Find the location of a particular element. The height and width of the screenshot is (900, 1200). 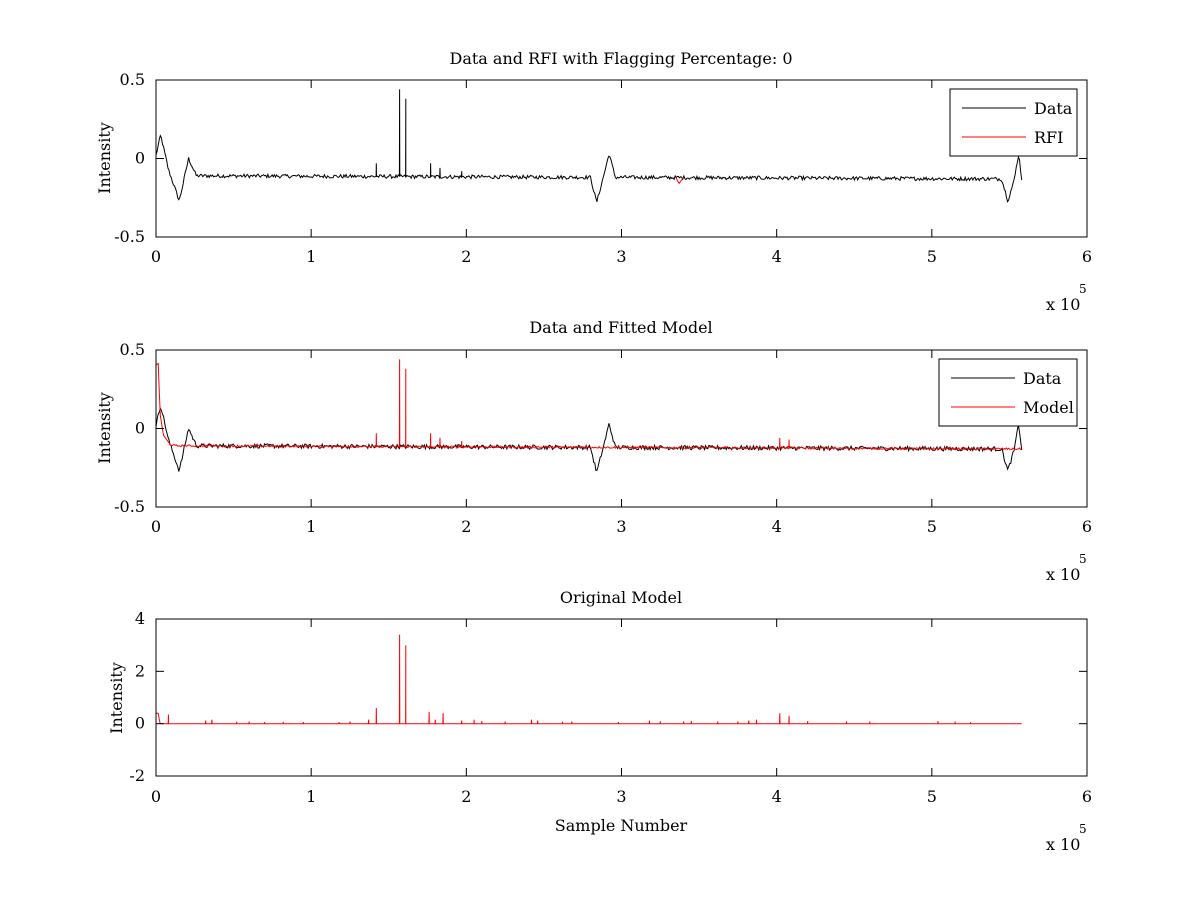

subplot-2-ylabel: Intensity is located at coordinates (104, 428).